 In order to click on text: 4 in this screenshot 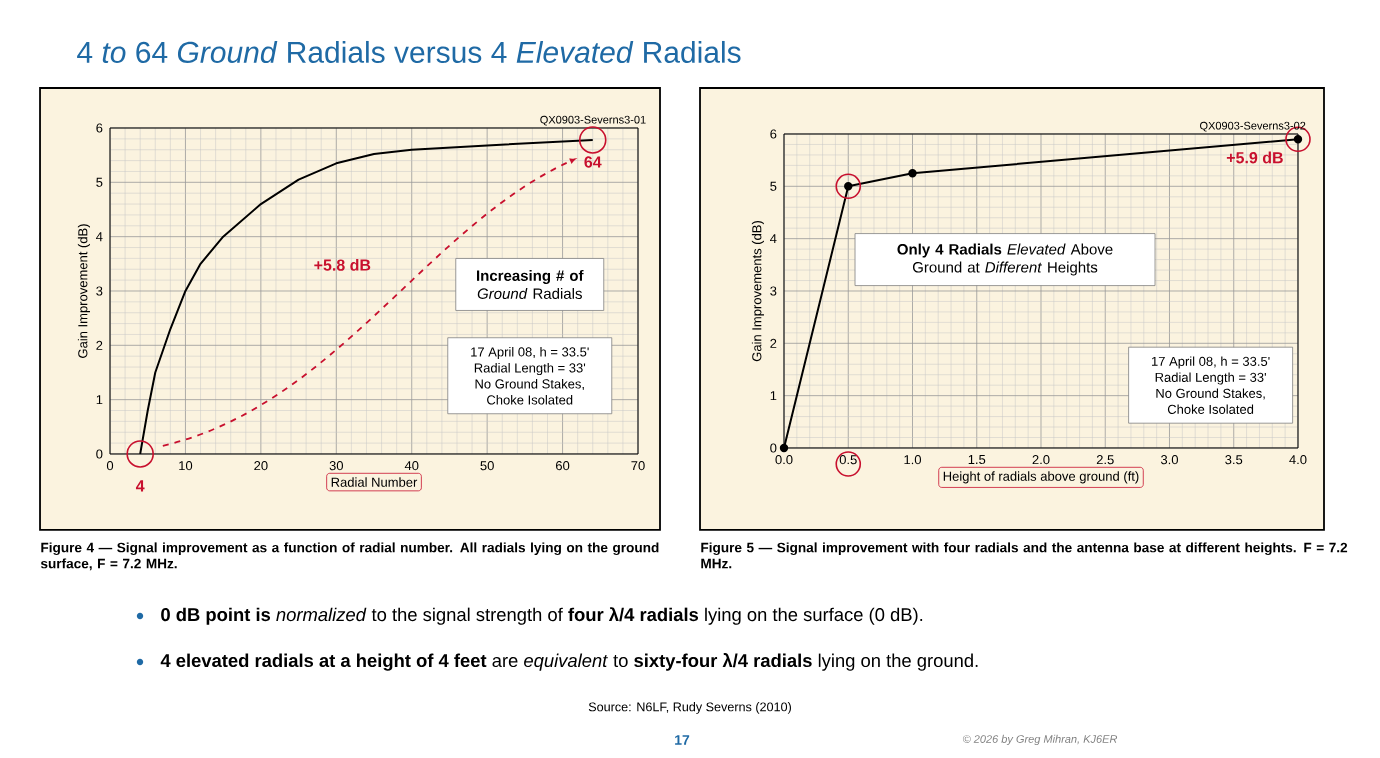, I will do `click(140, 486)`.